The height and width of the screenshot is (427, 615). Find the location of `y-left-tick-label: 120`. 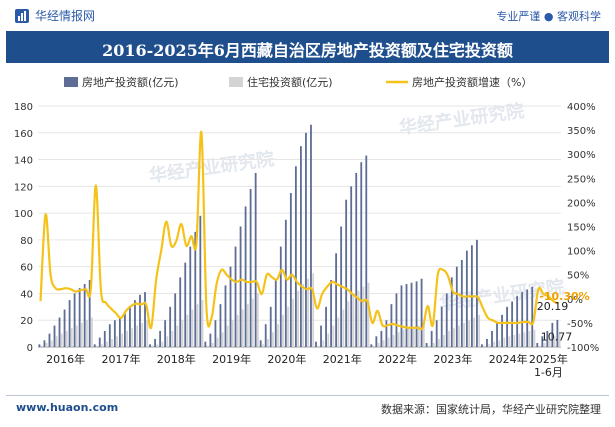

y-left-tick-label: 120 is located at coordinates (23, 187).